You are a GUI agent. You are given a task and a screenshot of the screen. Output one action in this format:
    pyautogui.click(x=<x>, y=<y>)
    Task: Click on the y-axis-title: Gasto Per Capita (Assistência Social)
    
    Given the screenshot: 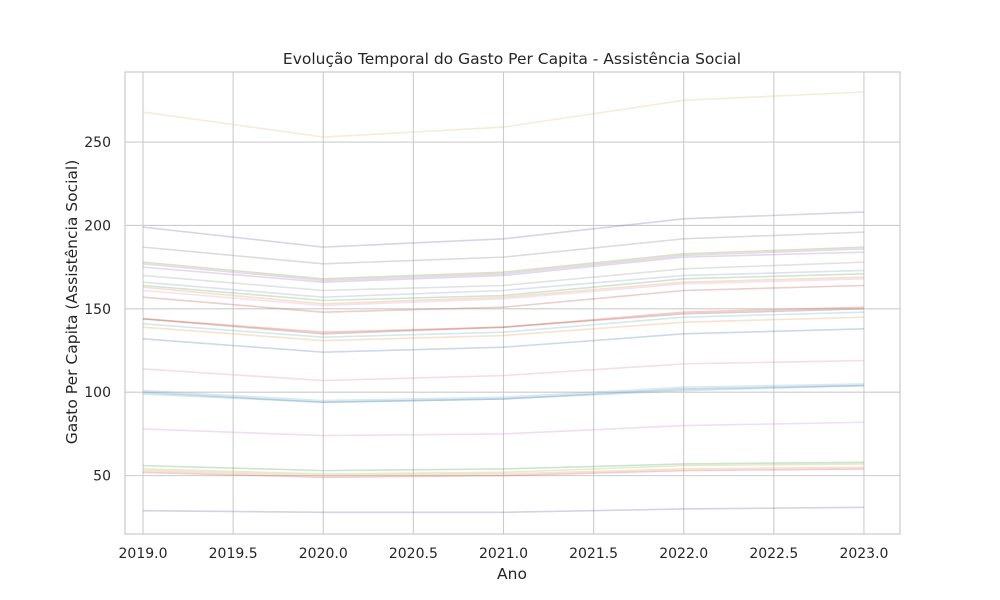 What is the action you would take?
    pyautogui.click(x=72, y=302)
    